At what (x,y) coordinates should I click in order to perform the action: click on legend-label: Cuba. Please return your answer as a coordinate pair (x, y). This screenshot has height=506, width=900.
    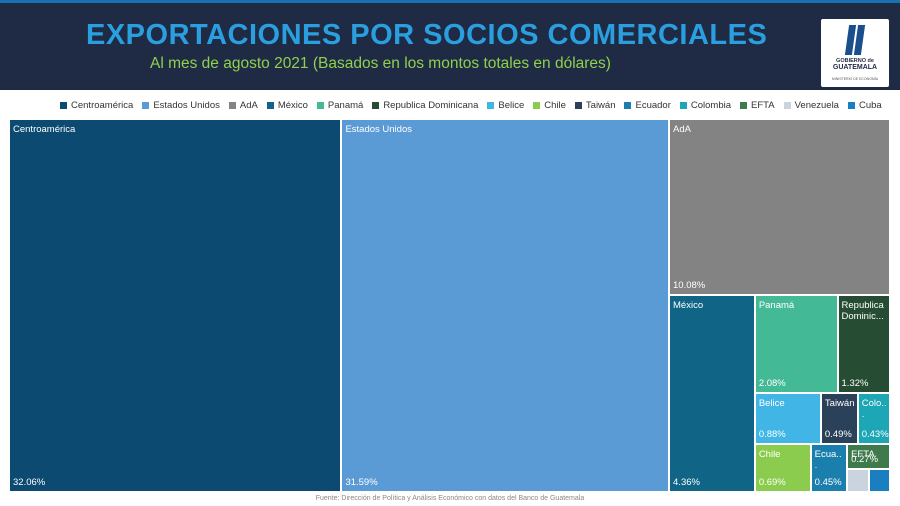
    Looking at the image, I should click on (870, 105).